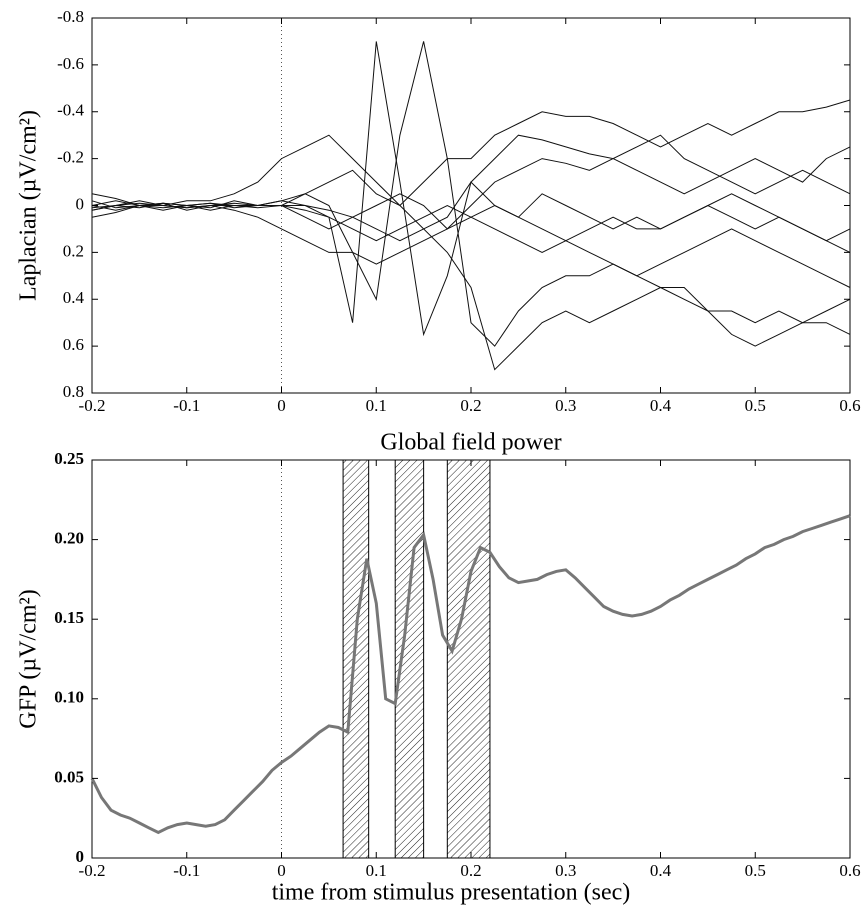 The height and width of the screenshot is (910, 865). What do you see at coordinates (69, 538) in the screenshot?
I see `y-tick-label: 0.20` at bounding box center [69, 538].